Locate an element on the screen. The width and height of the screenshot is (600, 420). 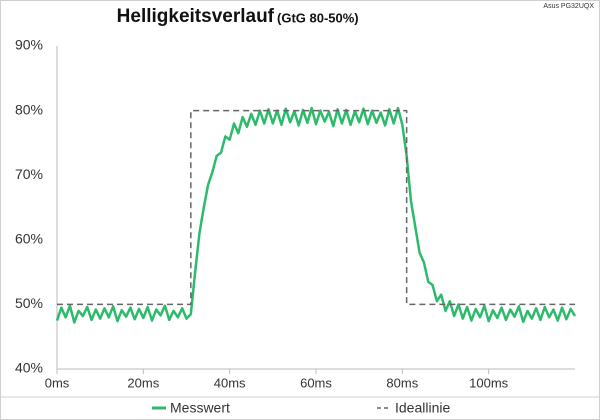
x-tick-label: 100ms is located at coordinates (489, 382).